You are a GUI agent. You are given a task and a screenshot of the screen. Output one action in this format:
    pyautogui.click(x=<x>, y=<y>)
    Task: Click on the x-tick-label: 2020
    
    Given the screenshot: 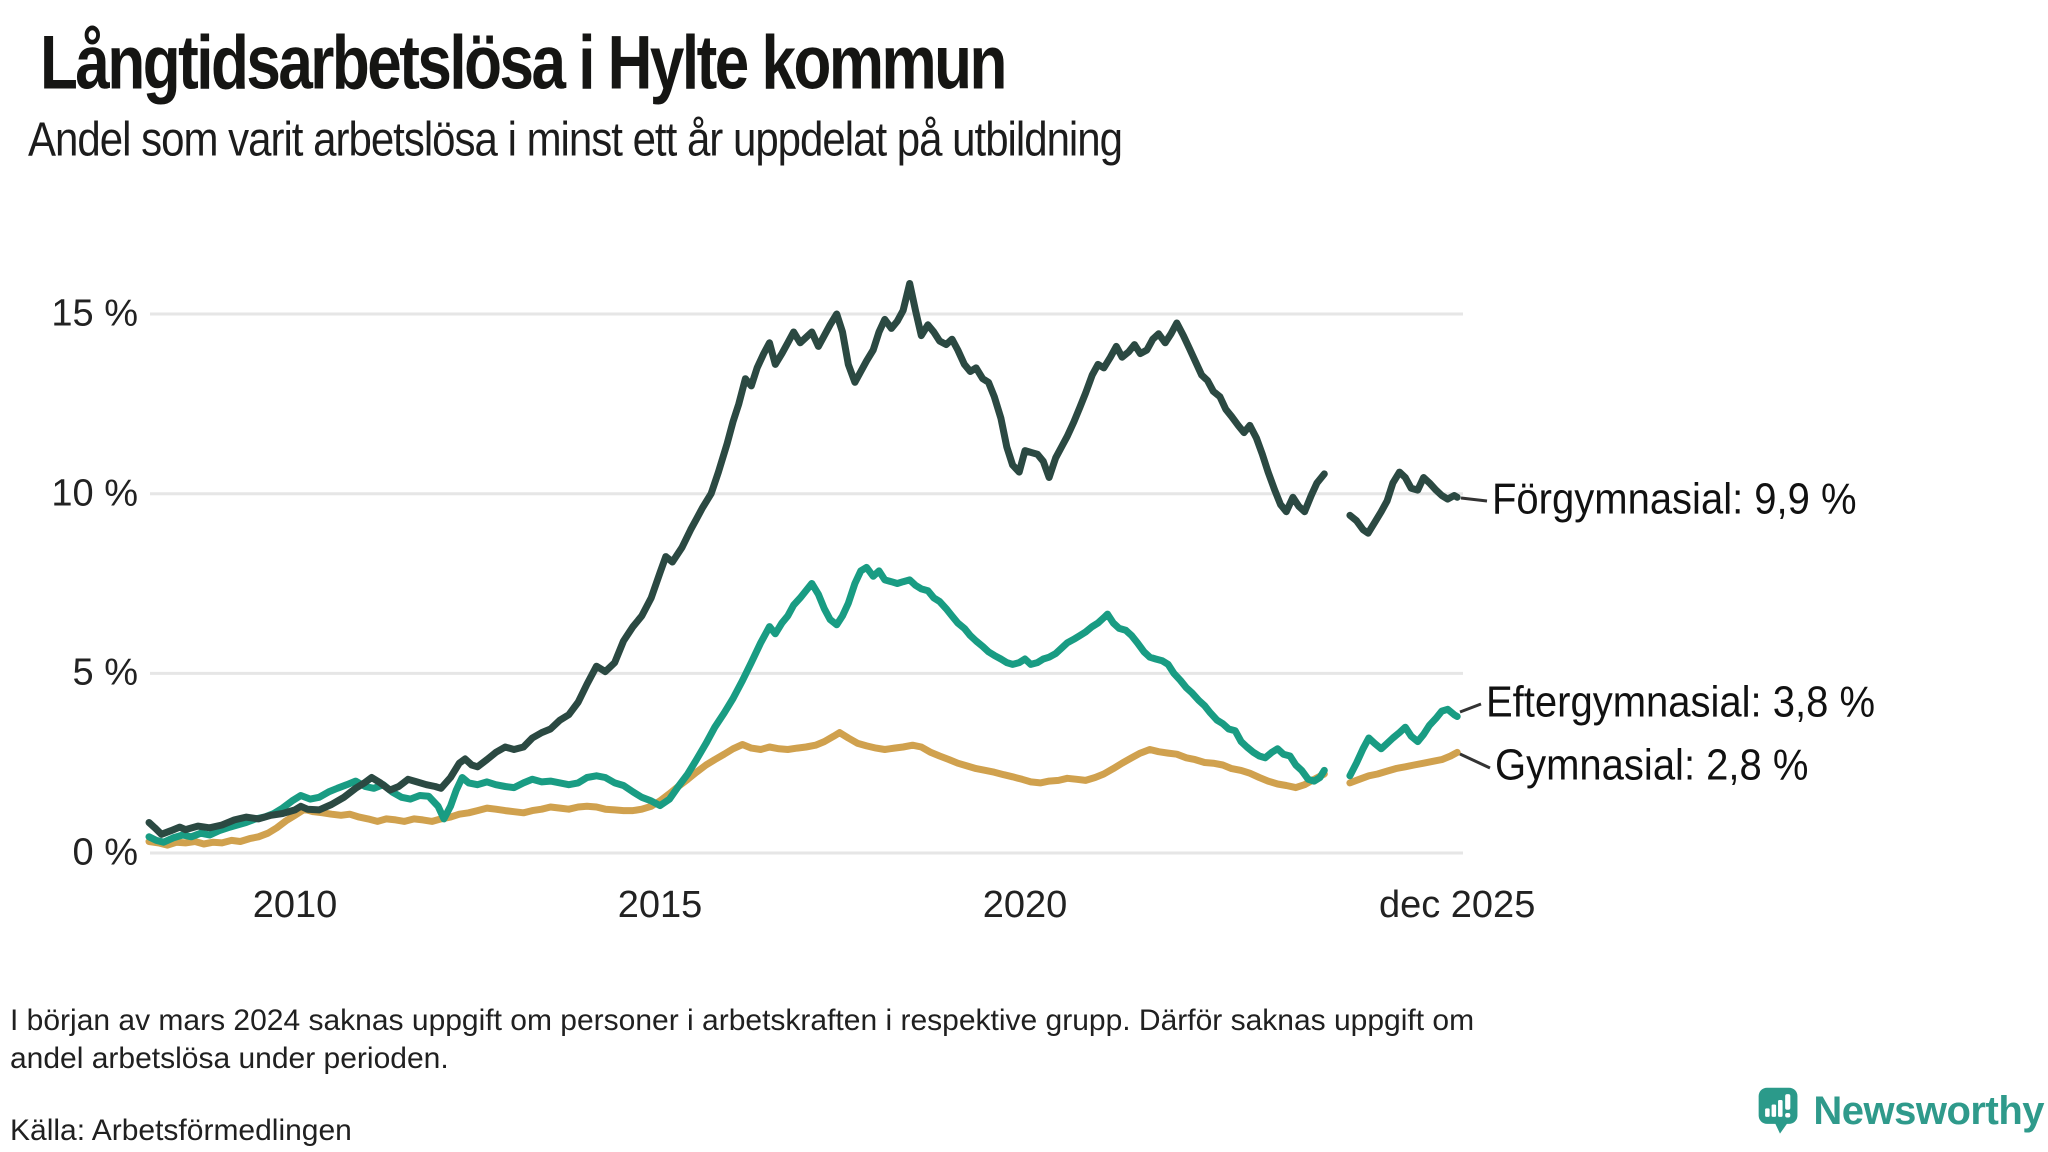 What is the action you would take?
    pyautogui.click(x=1025, y=905)
    